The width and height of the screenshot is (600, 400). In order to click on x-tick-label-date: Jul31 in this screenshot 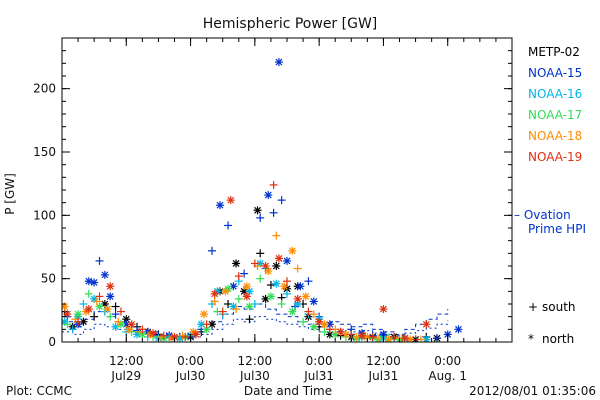, I will do `click(383, 376)`.